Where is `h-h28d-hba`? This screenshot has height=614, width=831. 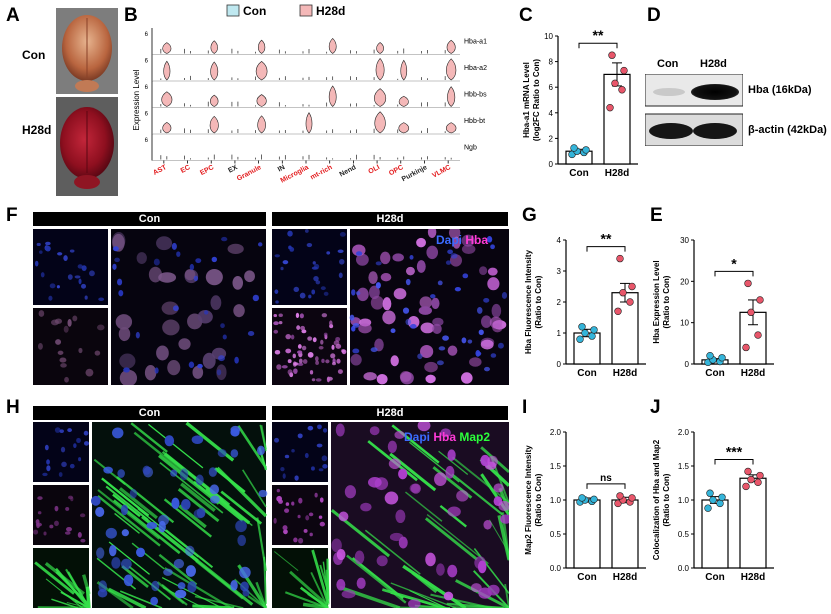
h-h28d-hba is located at coordinates (300, 515).